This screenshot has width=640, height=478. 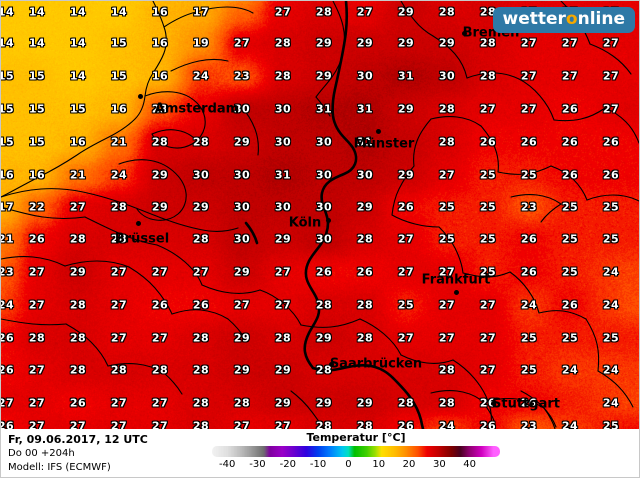 I want to click on legend-tick: -30, so click(x=257, y=464).